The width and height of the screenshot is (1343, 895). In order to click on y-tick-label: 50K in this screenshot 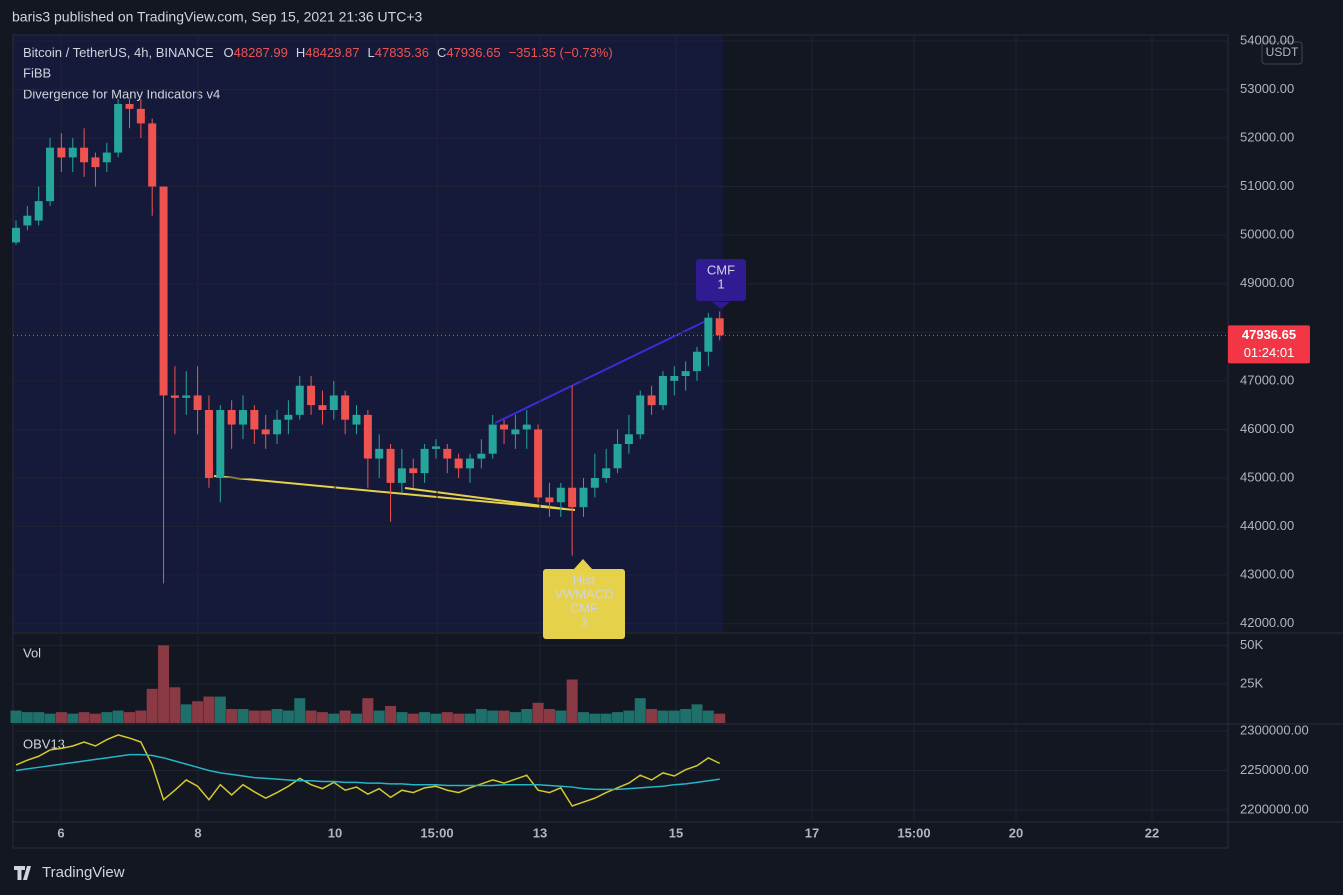, I will do `click(1251, 644)`.